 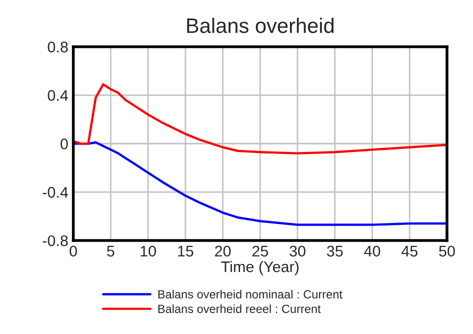 What do you see at coordinates (260, 26) in the screenshot?
I see `chart-title: Balans overheid` at bounding box center [260, 26].